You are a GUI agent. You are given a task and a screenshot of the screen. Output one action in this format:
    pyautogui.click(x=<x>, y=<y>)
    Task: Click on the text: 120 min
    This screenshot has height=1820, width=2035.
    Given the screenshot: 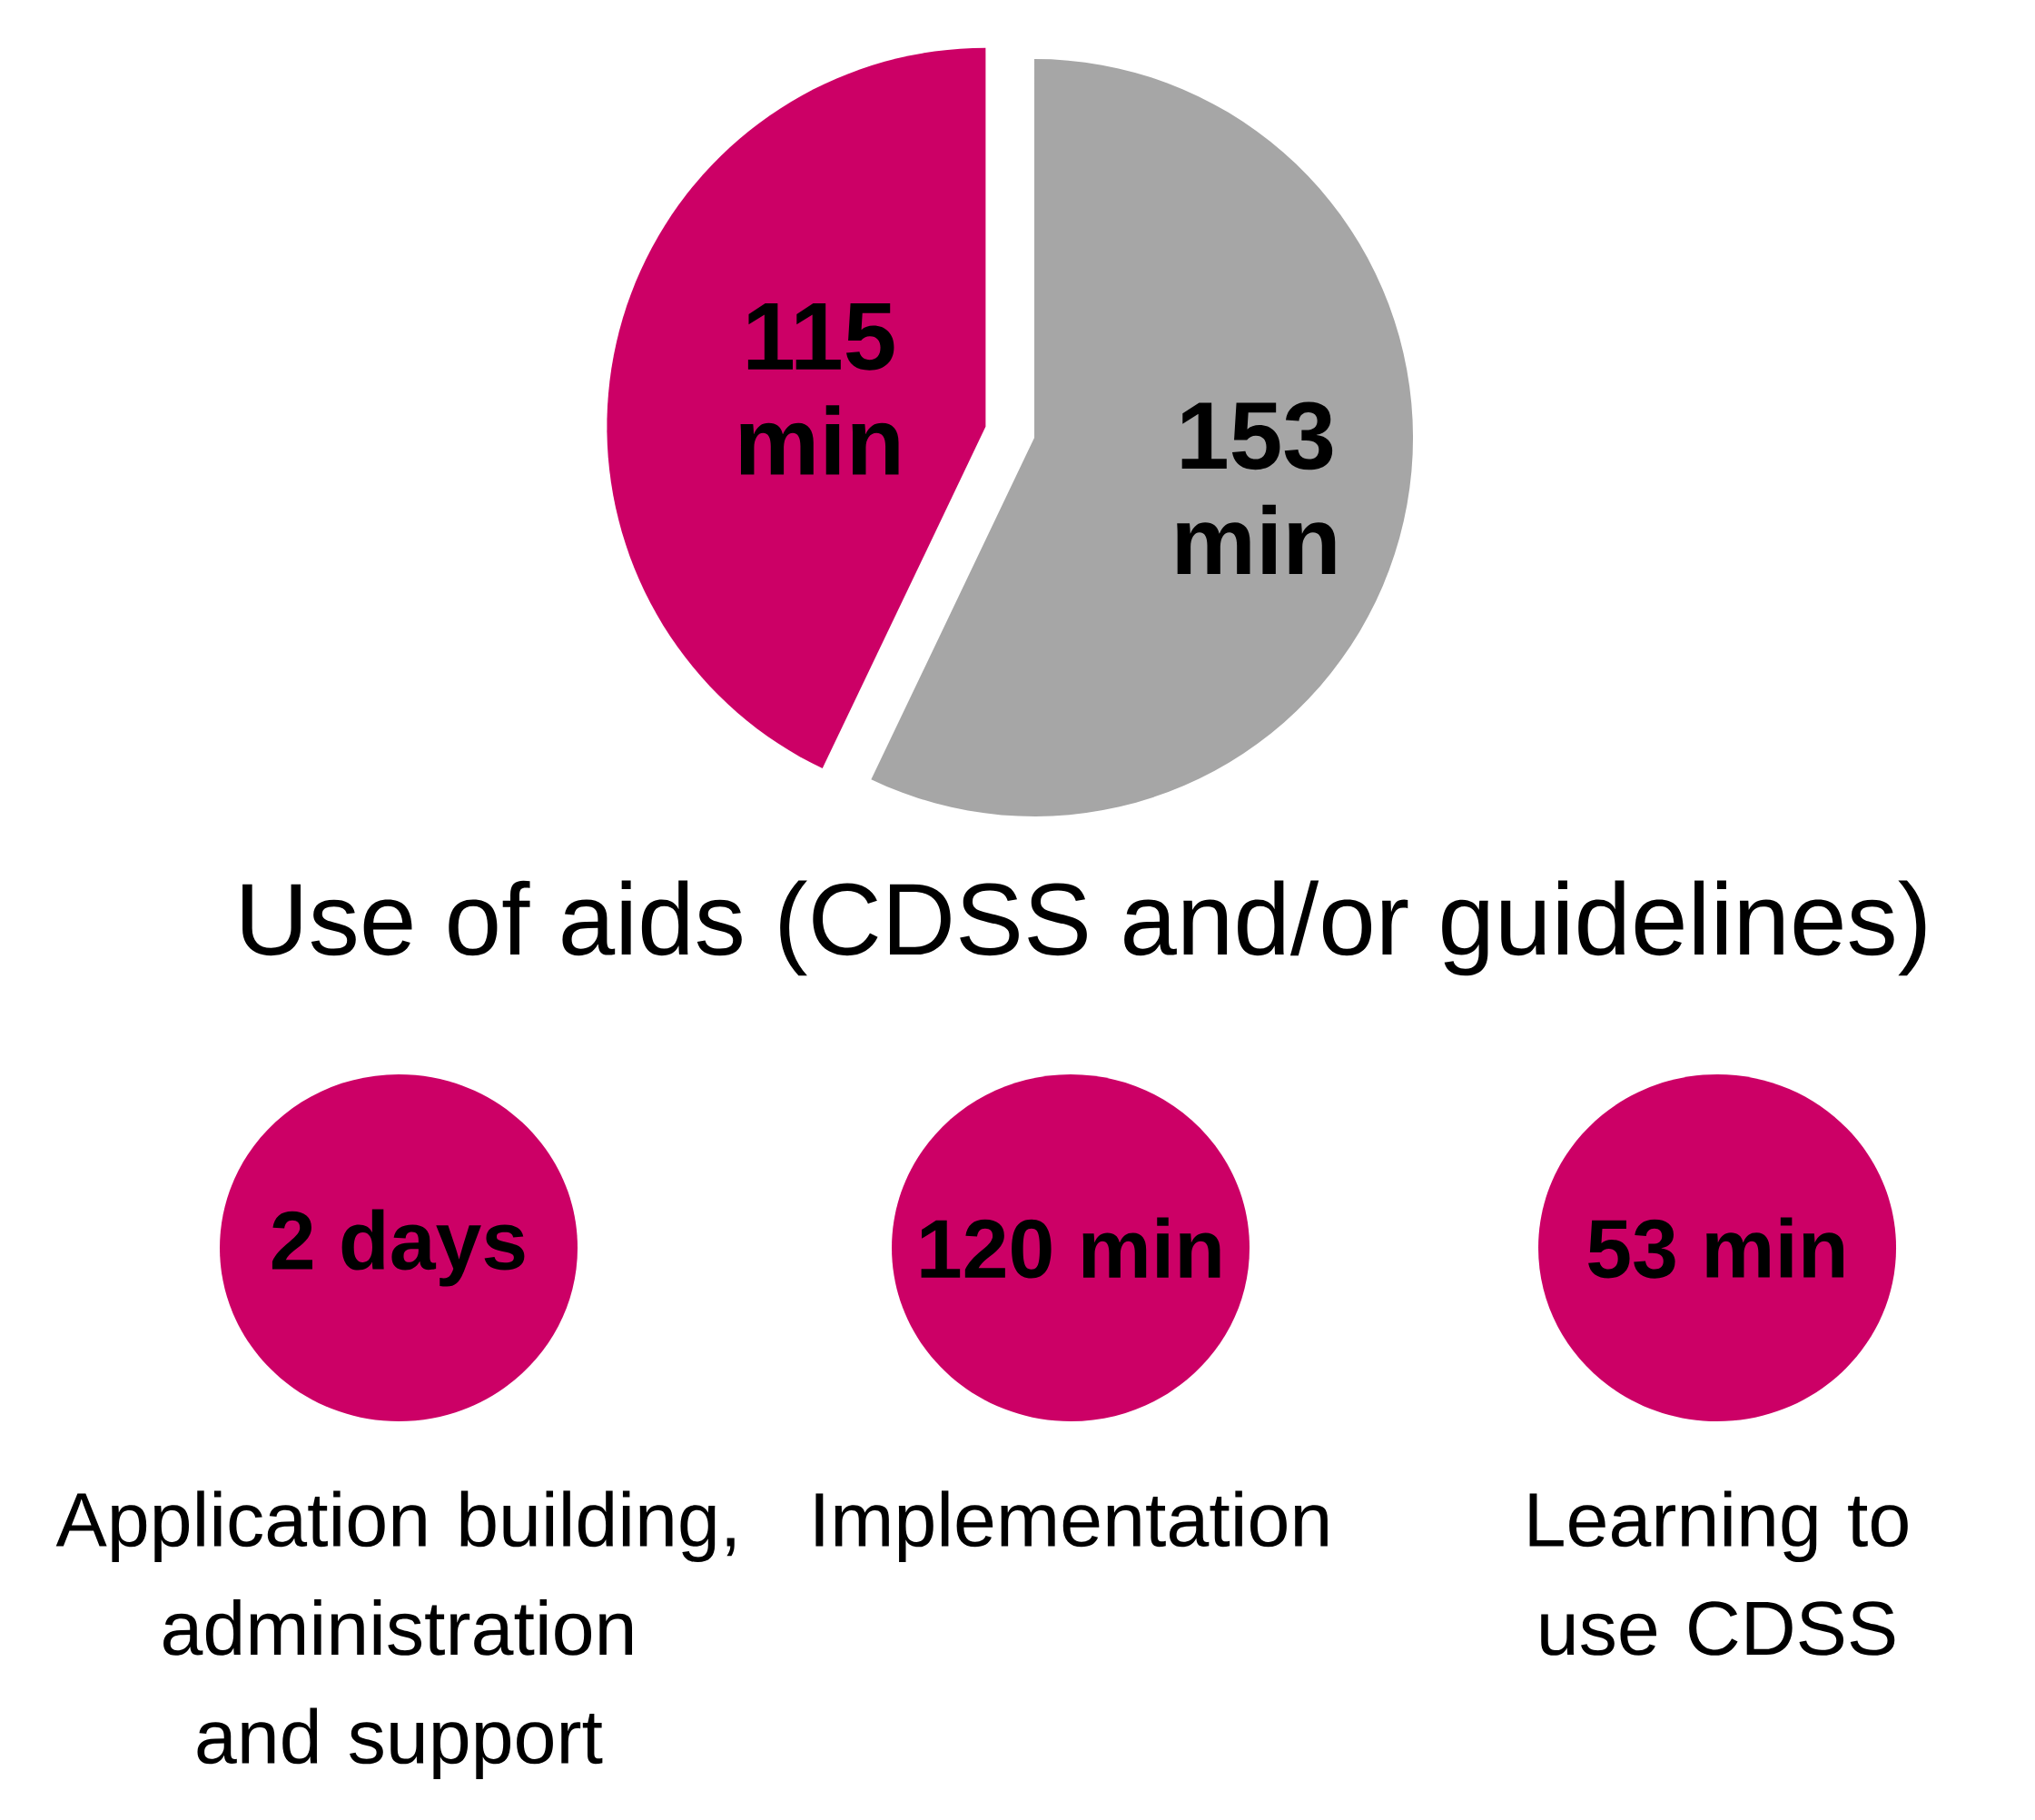 What is the action you would take?
    pyautogui.click(x=1070, y=1248)
    